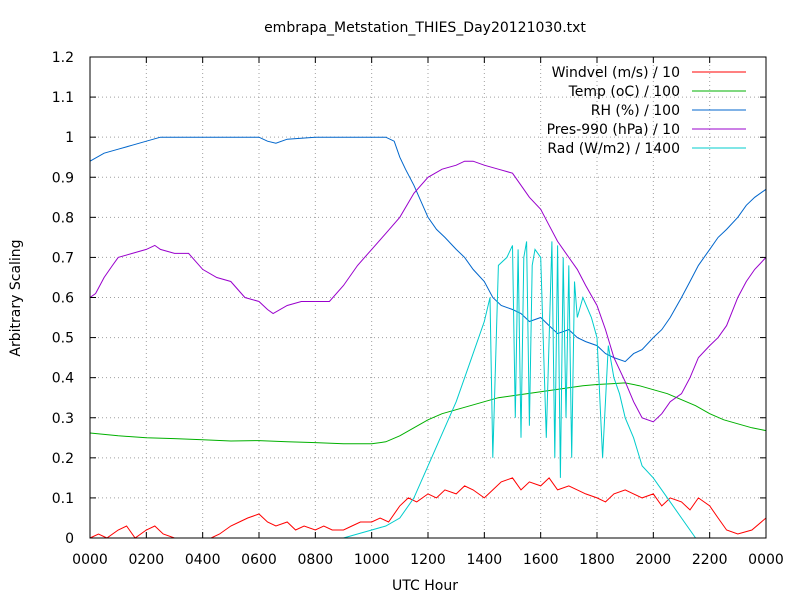  I want to click on legend-label: Windvel (m/s) / 10, so click(616, 73).